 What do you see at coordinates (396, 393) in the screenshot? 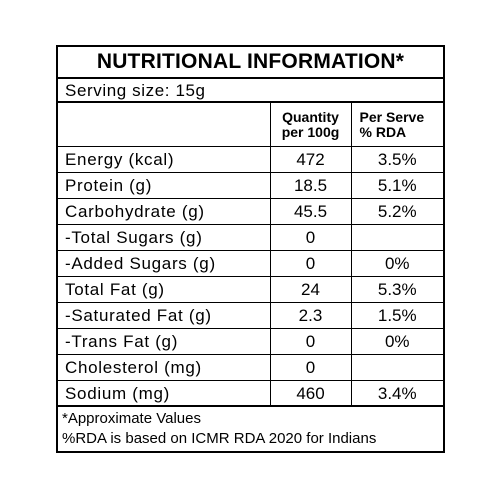
I see `rda-value: 3.4%` at bounding box center [396, 393].